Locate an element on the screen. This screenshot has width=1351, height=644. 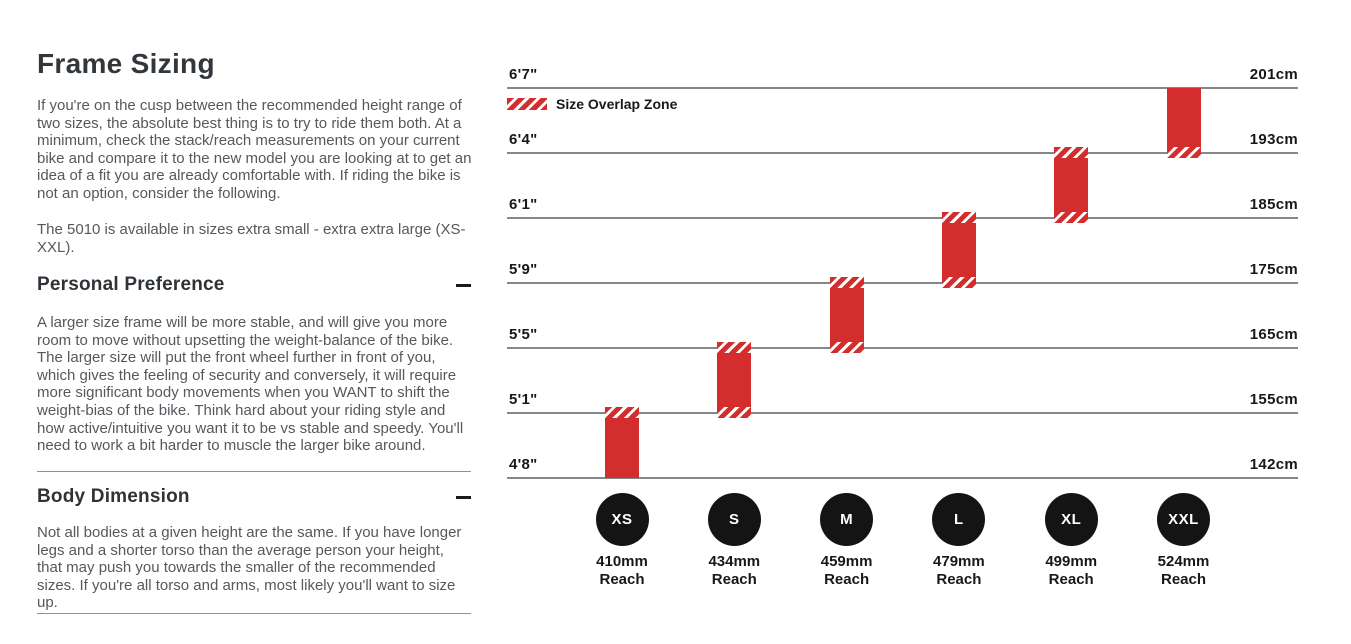
reach-value: 499mm is located at coordinates (1071, 561).